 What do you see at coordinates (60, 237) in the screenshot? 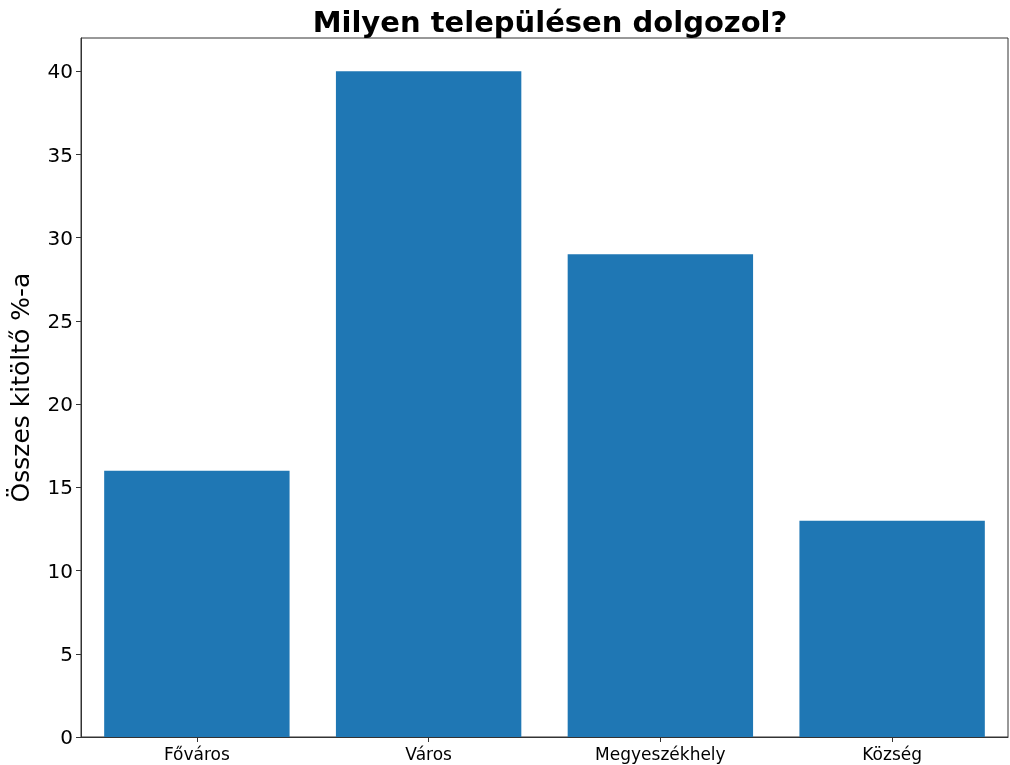
I see `y-tick-label: 30` at bounding box center [60, 237].